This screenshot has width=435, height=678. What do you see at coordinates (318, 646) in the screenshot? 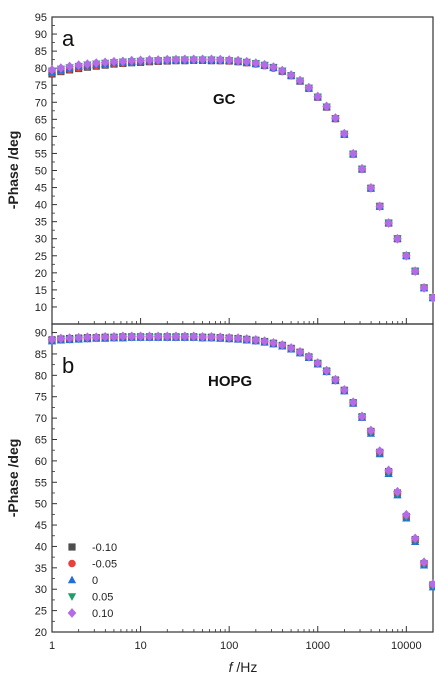
I see `x-tick-label: 1000` at bounding box center [318, 646].